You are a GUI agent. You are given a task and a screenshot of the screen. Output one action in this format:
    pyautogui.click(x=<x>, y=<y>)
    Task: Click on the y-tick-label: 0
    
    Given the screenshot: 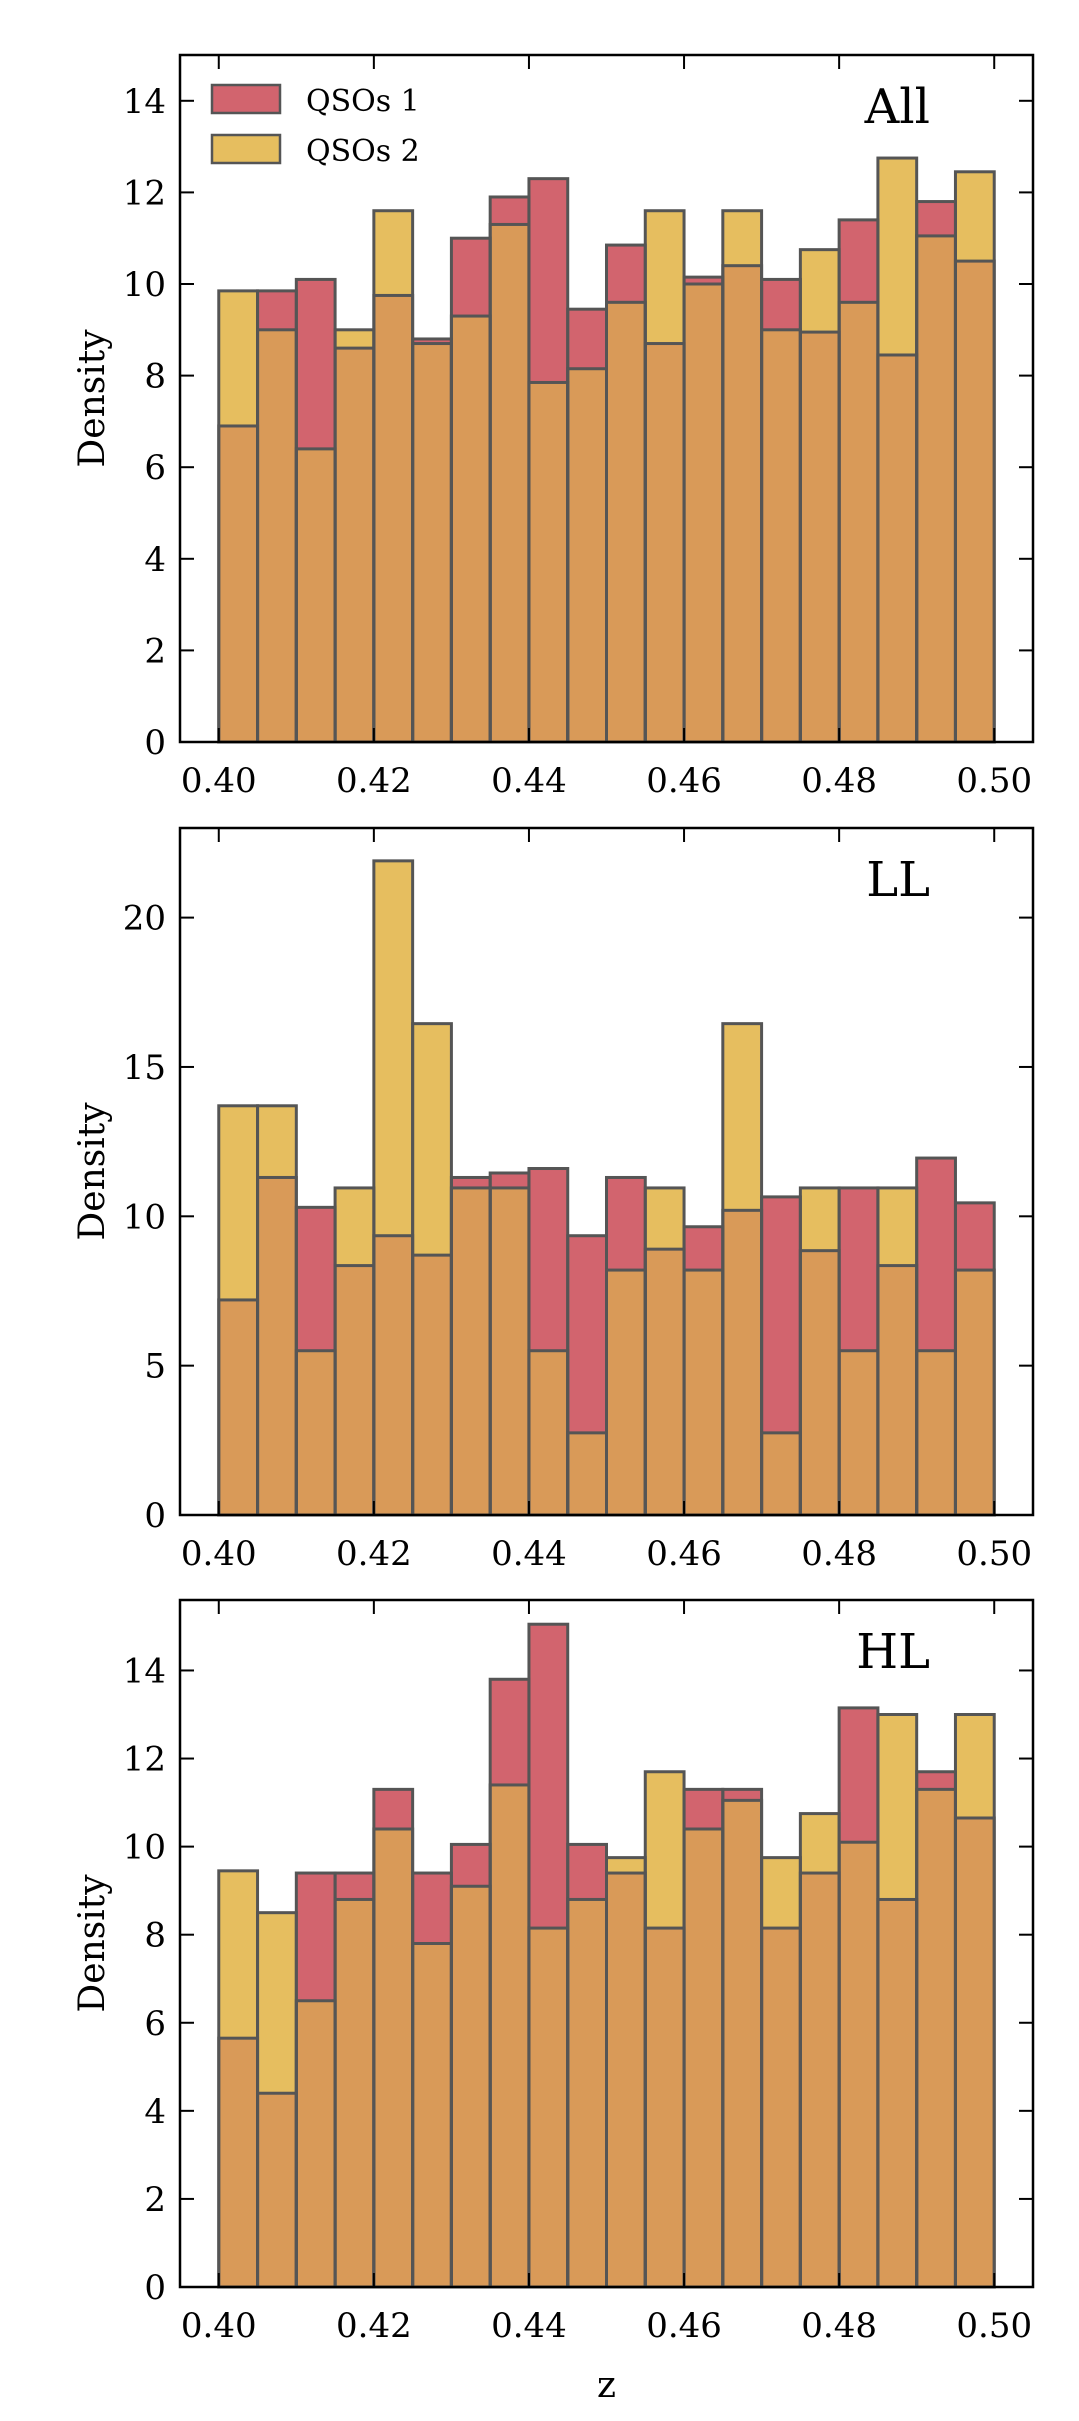 What is the action you would take?
    pyautogui.click(x=155, y=2288)
    